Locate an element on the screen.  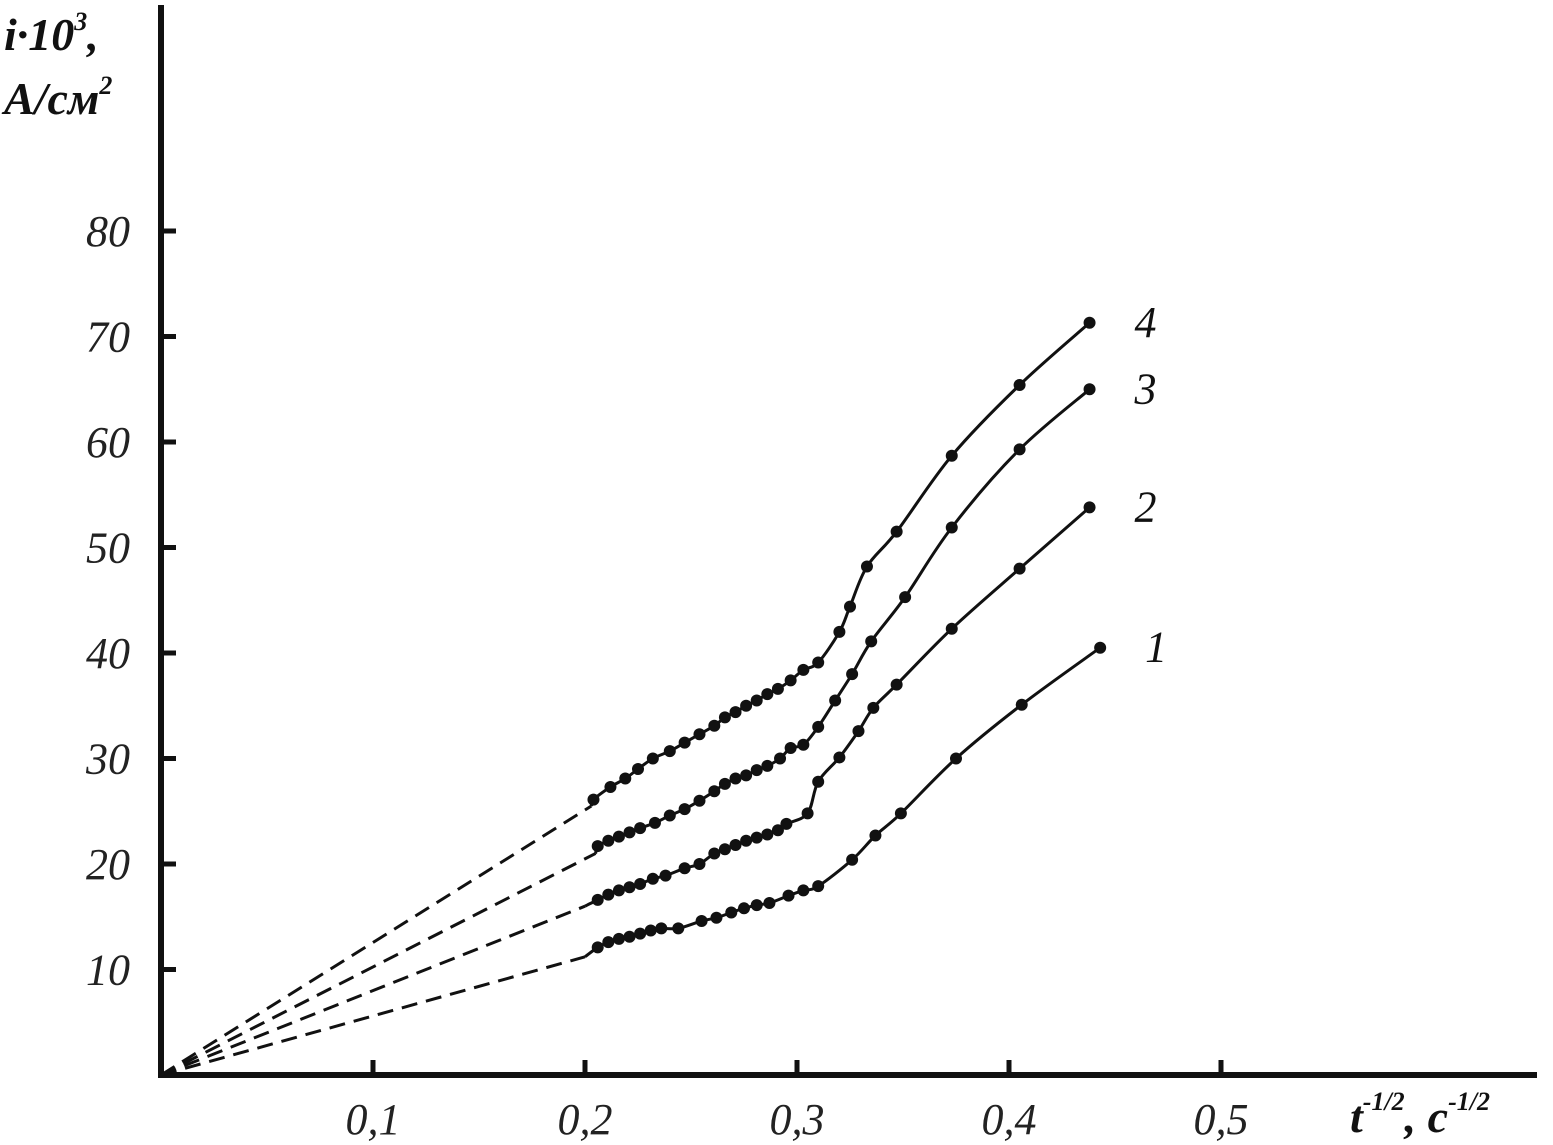
y-tick-label-50: 50 is located at coordinates (108, 548).